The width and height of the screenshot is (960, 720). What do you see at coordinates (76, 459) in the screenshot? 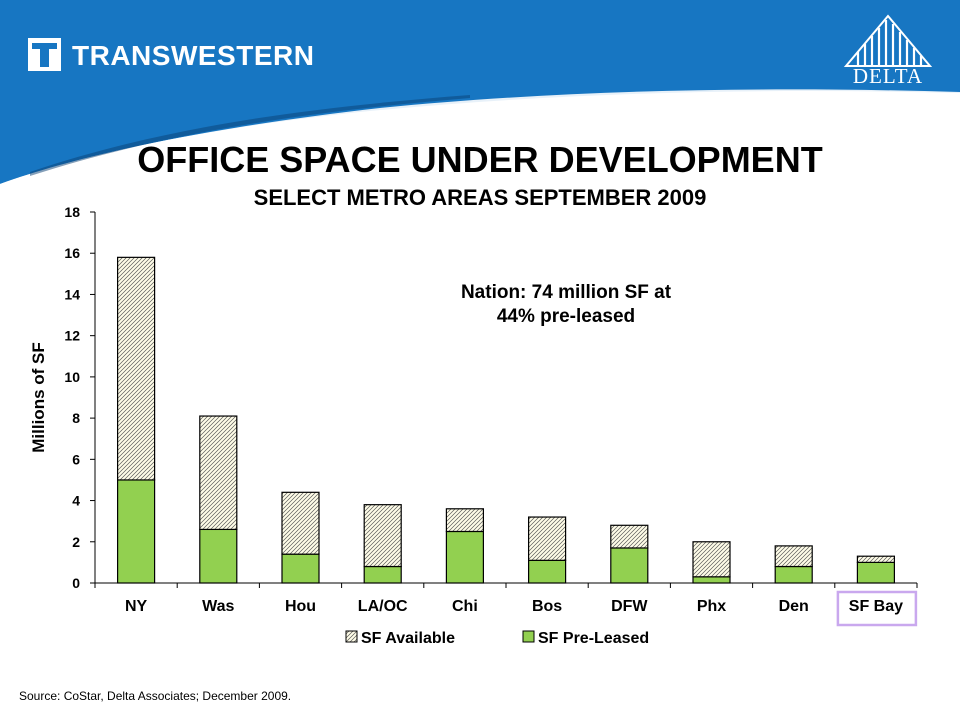
I see `y-tick-label: 6` at bounding box center [76, 459].